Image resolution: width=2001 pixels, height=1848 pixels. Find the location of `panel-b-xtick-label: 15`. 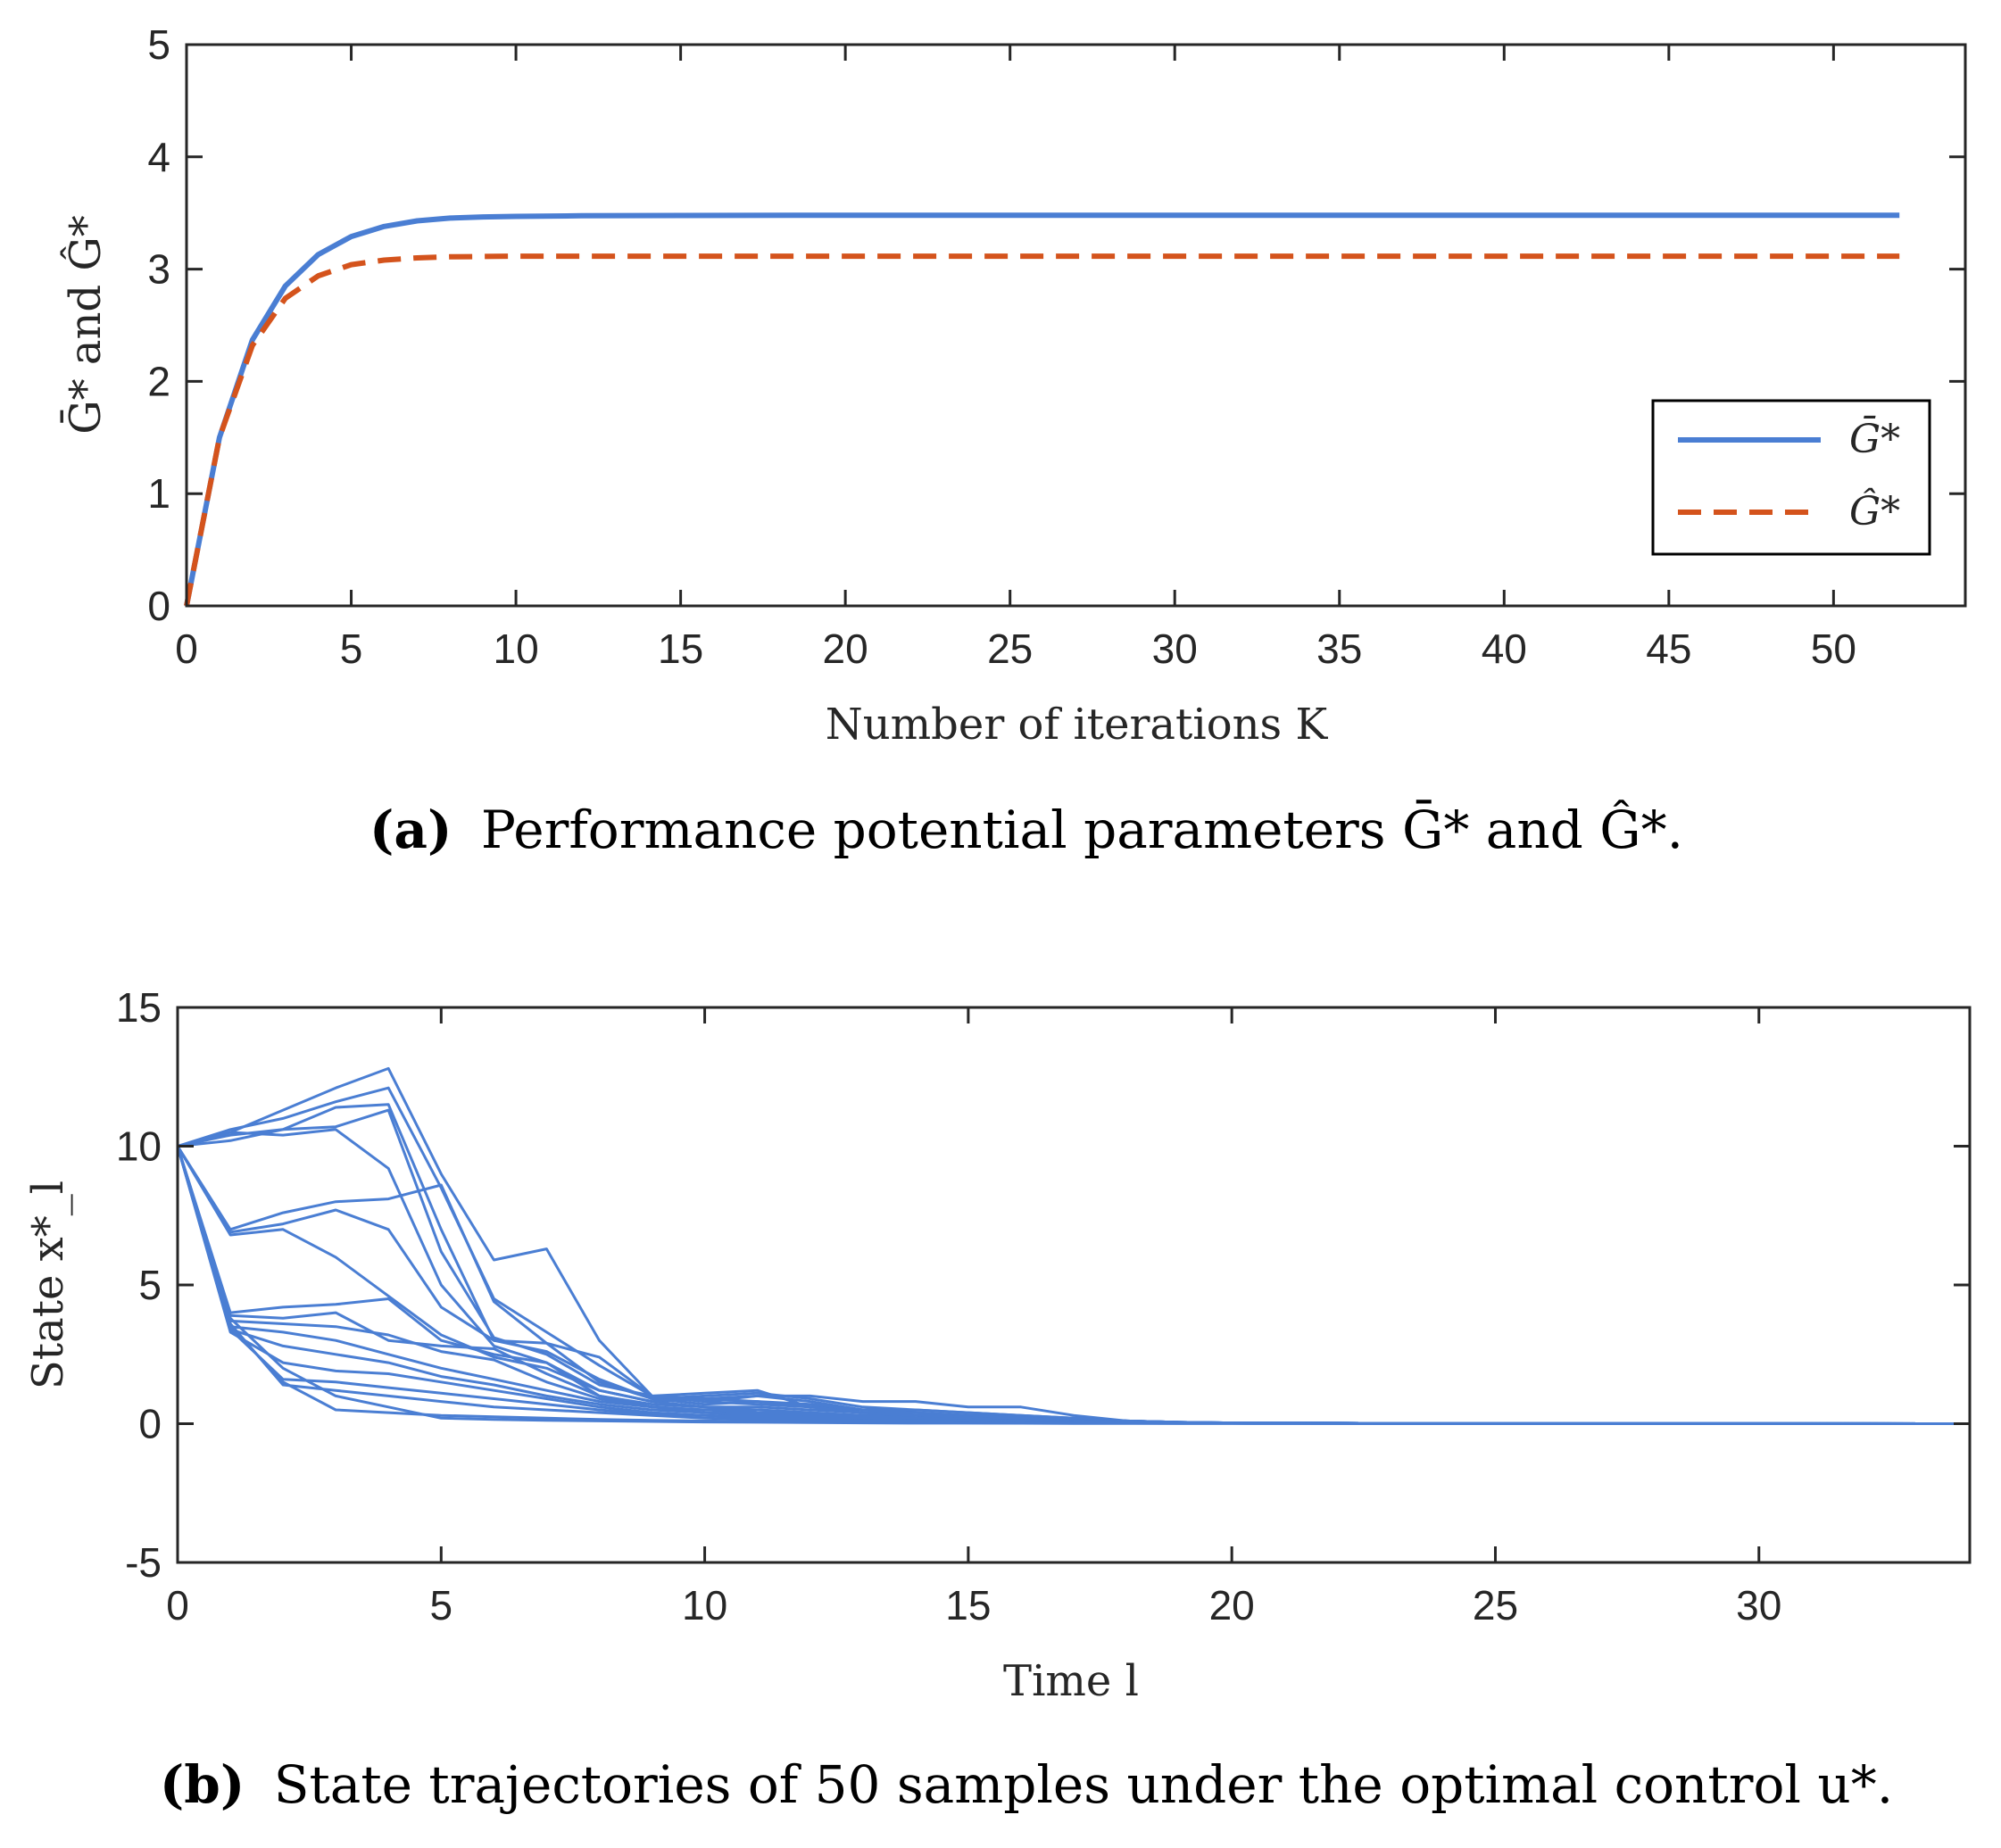

panel-b-xtick-label: 15 is located at coordinates (968, 1605).